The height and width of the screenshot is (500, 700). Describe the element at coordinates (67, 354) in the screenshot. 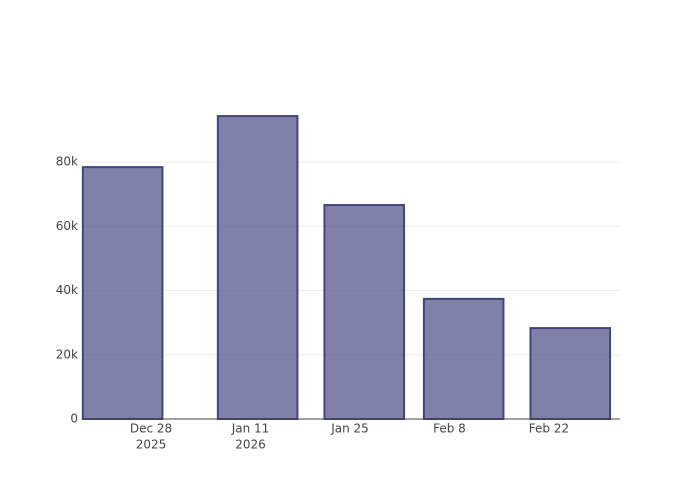

I see `y-tick-label: 20k` at that location.